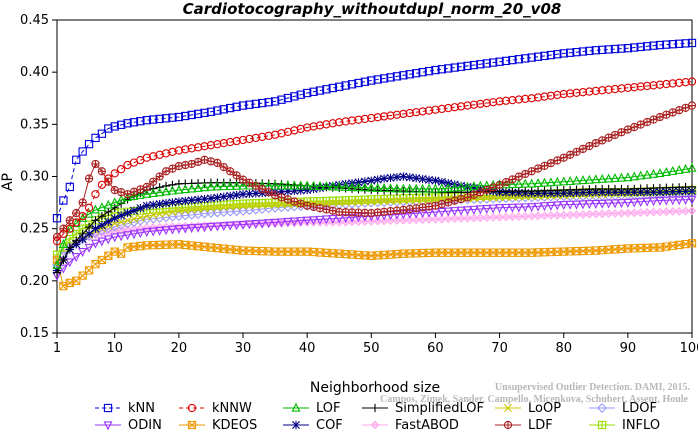 The image size is (698, 434). What do you see at coordinates (125, 408) in the screenshot?
I see `legend-item-knn: kNN` at bounding box center [125, 408].